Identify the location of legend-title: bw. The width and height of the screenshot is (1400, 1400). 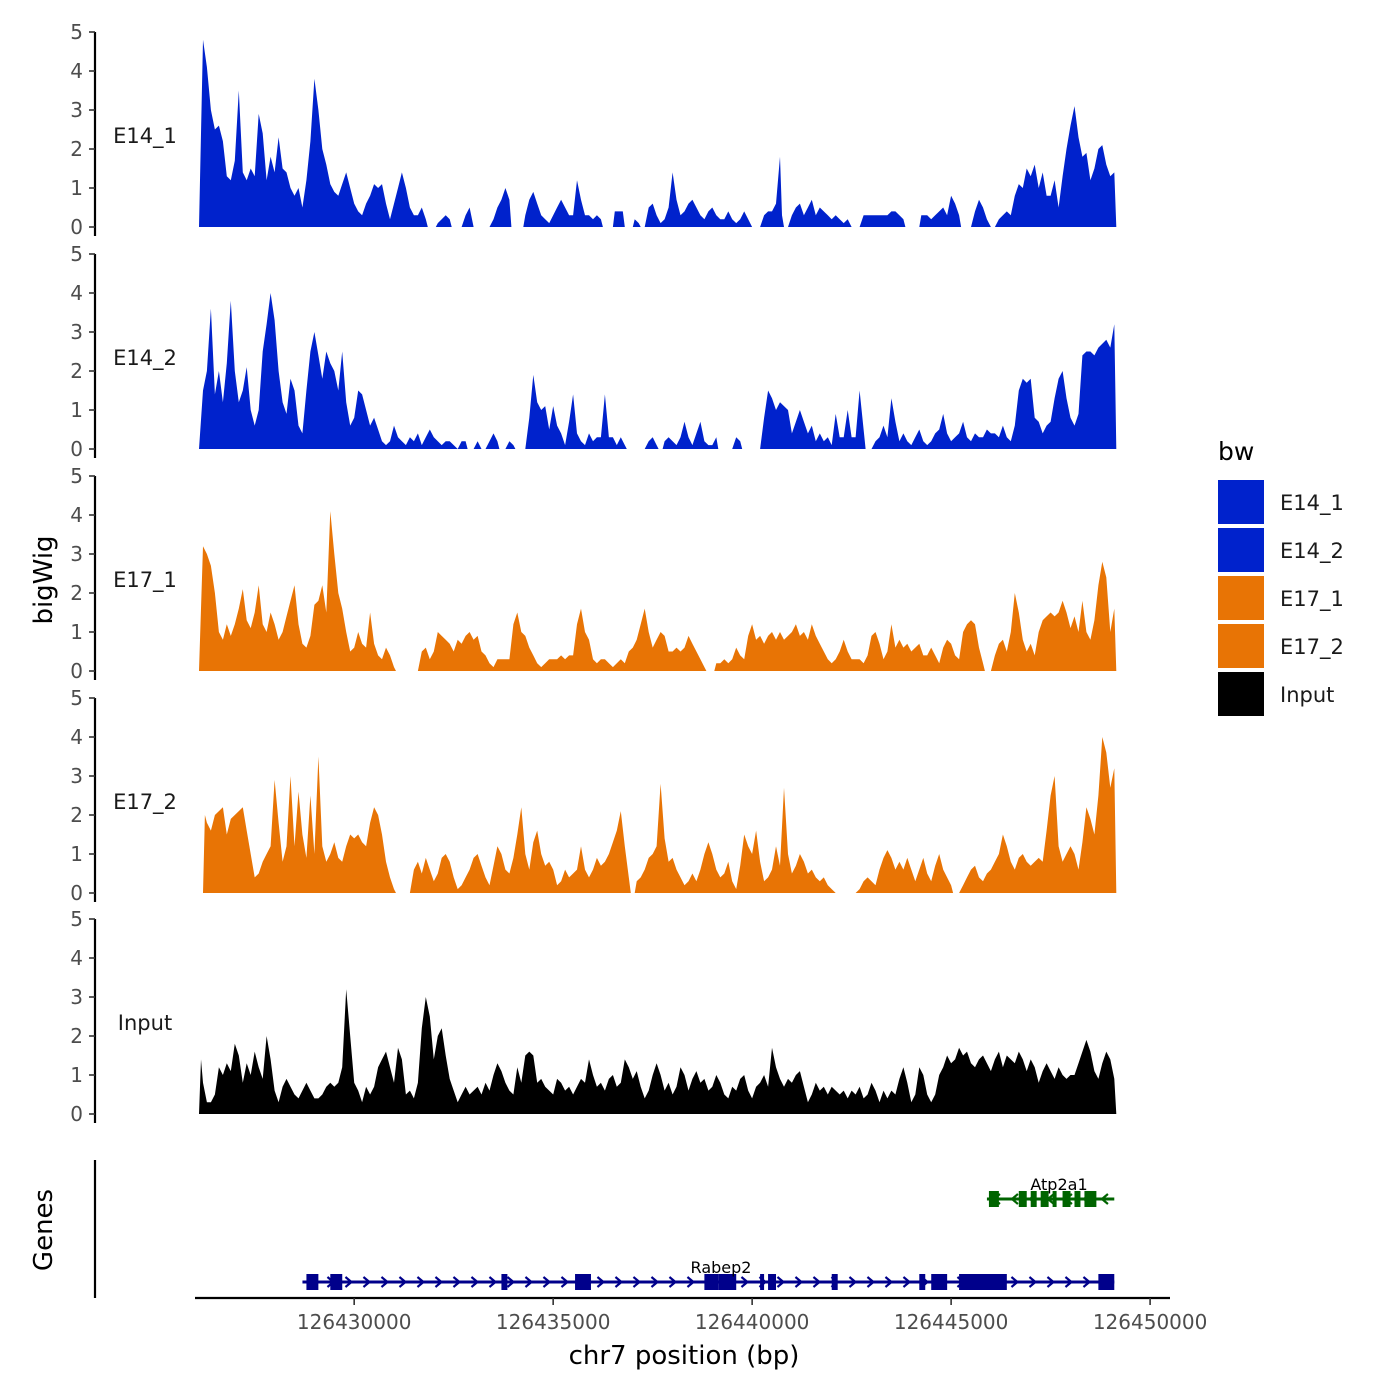
(1236, 451).